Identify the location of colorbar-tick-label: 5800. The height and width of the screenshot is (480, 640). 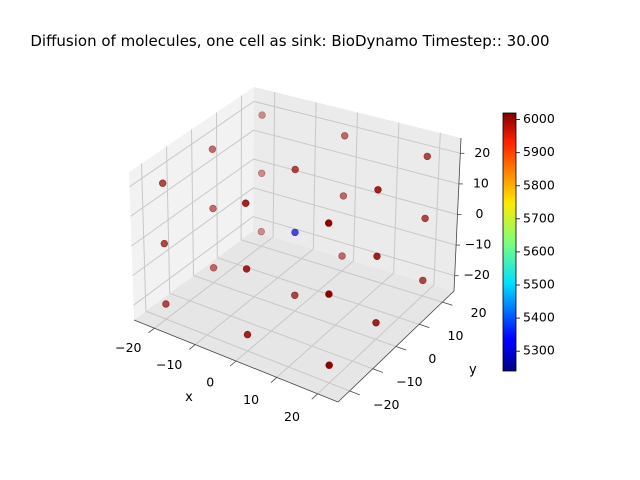
(539, 184).